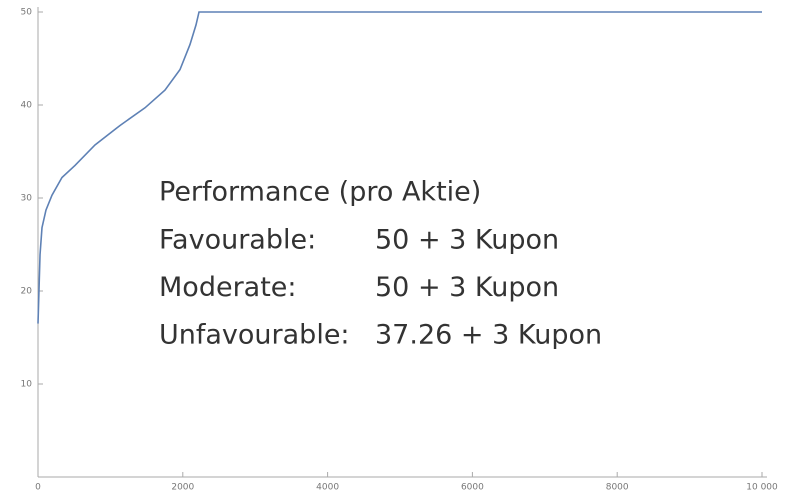 The image size is (800, 500). Describe the element at coordinates (27, 199) in the screenshot. I see `y-tick-label: 30` at that location.